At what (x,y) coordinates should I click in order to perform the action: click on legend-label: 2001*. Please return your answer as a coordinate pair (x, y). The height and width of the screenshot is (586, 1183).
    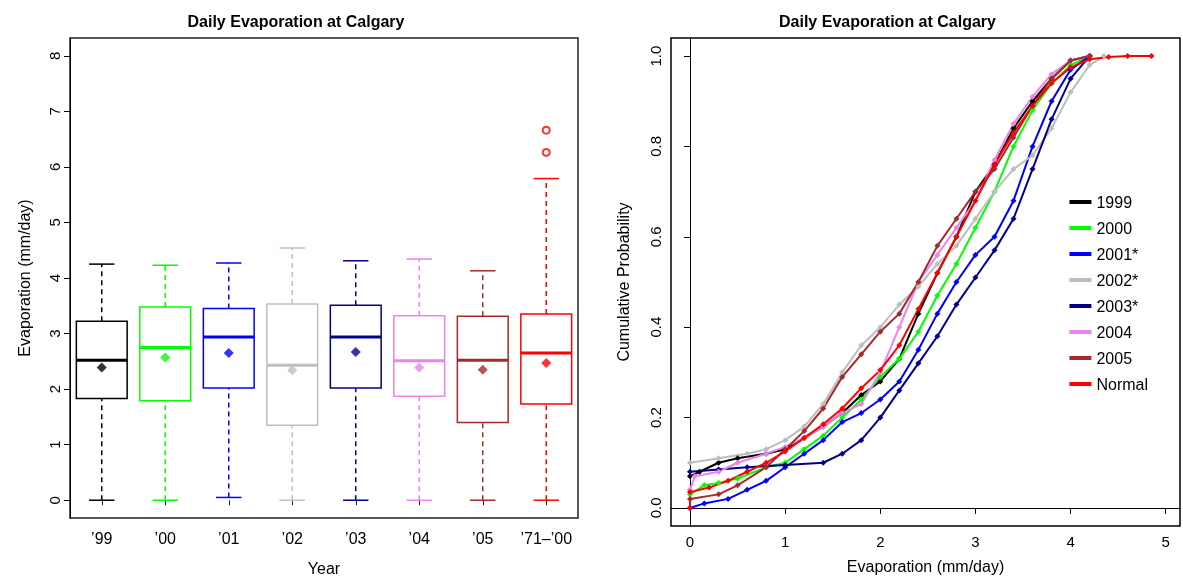
    Looking at the image, I should click on (1117, 254).